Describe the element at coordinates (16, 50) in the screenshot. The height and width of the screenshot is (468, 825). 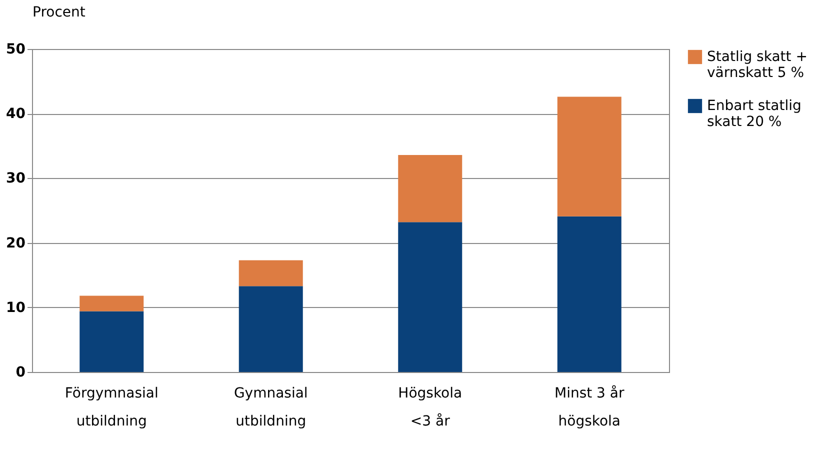
I see `y-tick-label: 50` at that location.